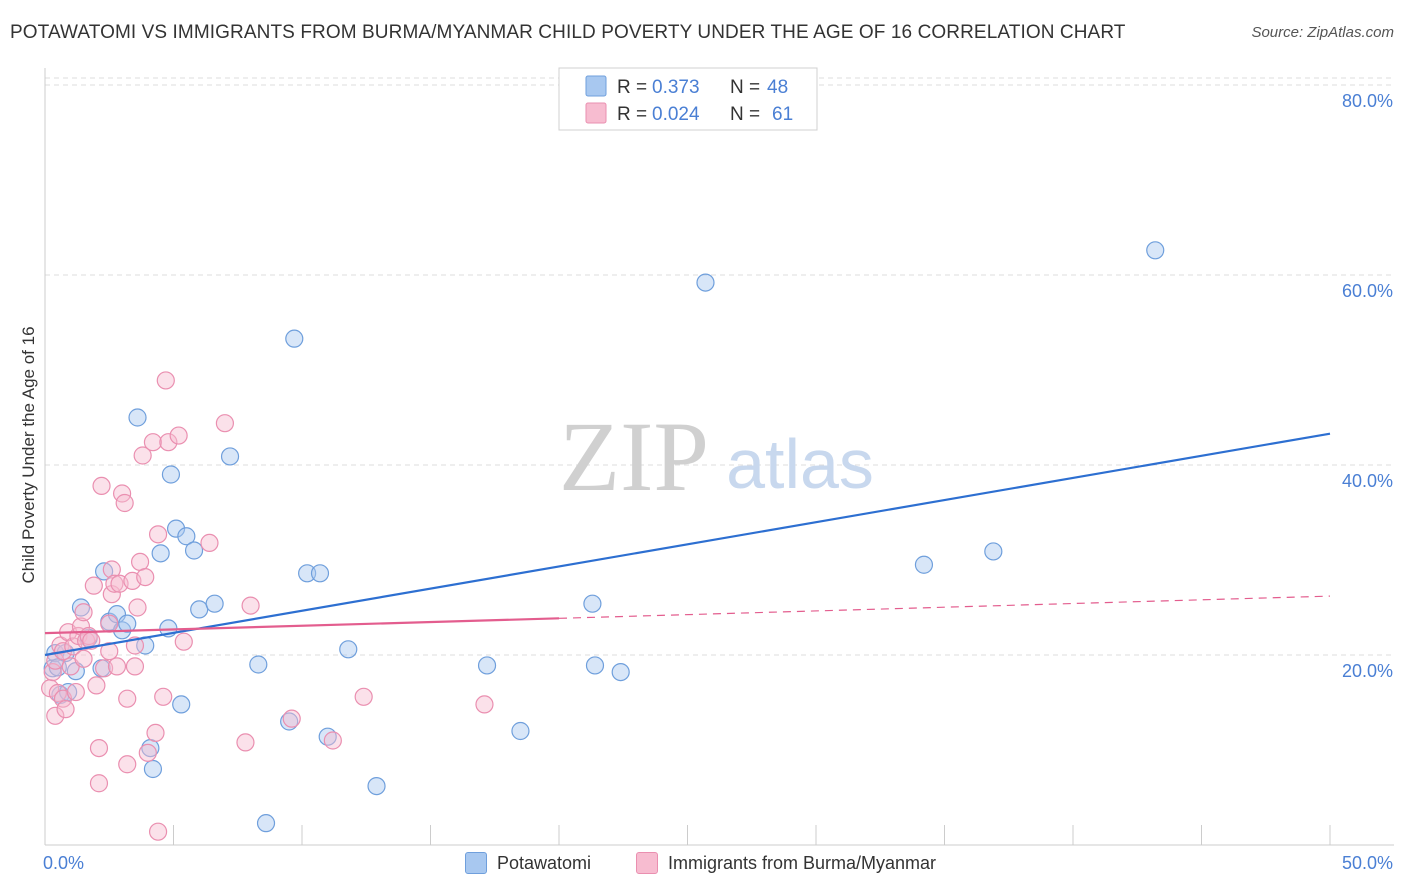  I want to click on watermark: ZIP atlas, so click(716, 456).